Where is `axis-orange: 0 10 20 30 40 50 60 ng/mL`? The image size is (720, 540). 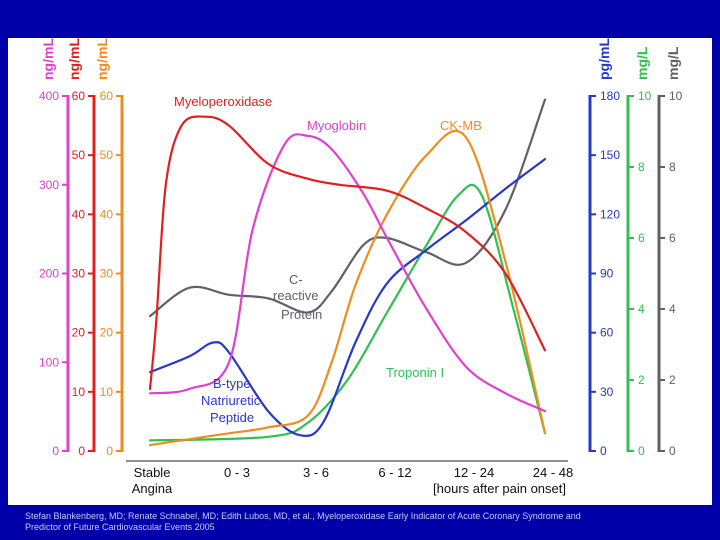 axis-orange: 0 10 20 30 40 50 60 ng/mL is located at coordinates (109, 248).